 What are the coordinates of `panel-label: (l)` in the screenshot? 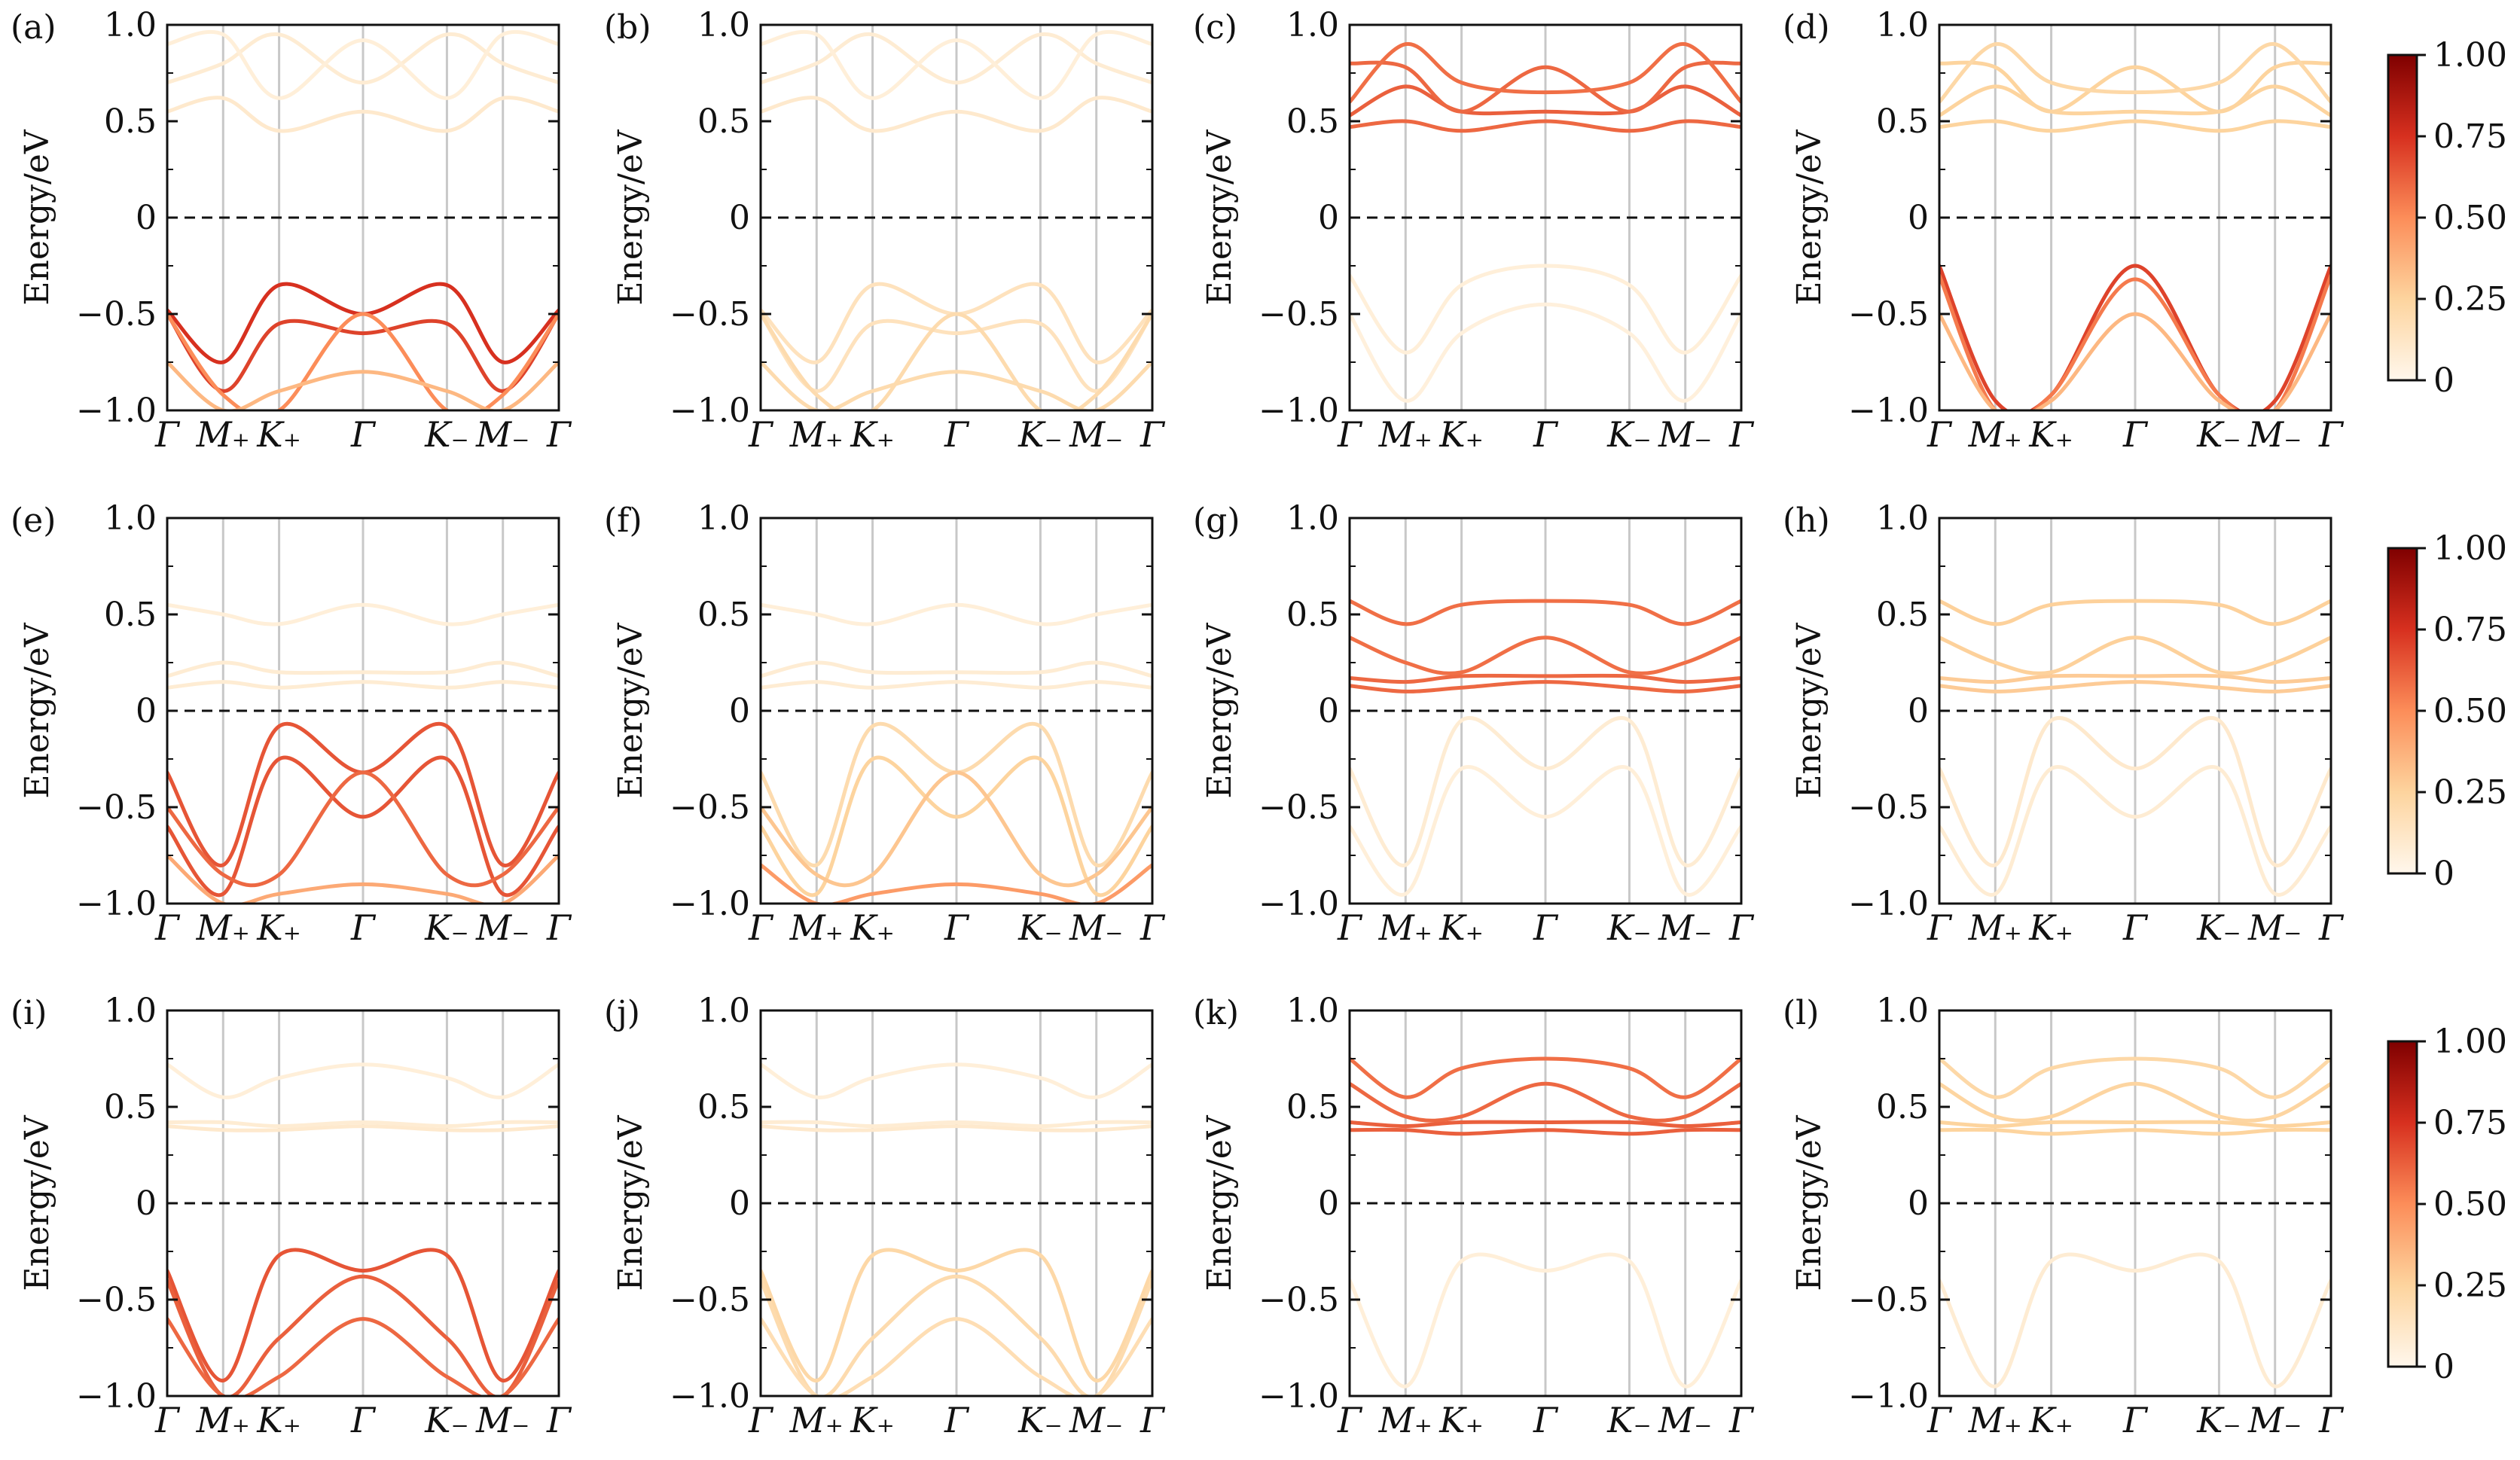 It's located at (1801, 1013).